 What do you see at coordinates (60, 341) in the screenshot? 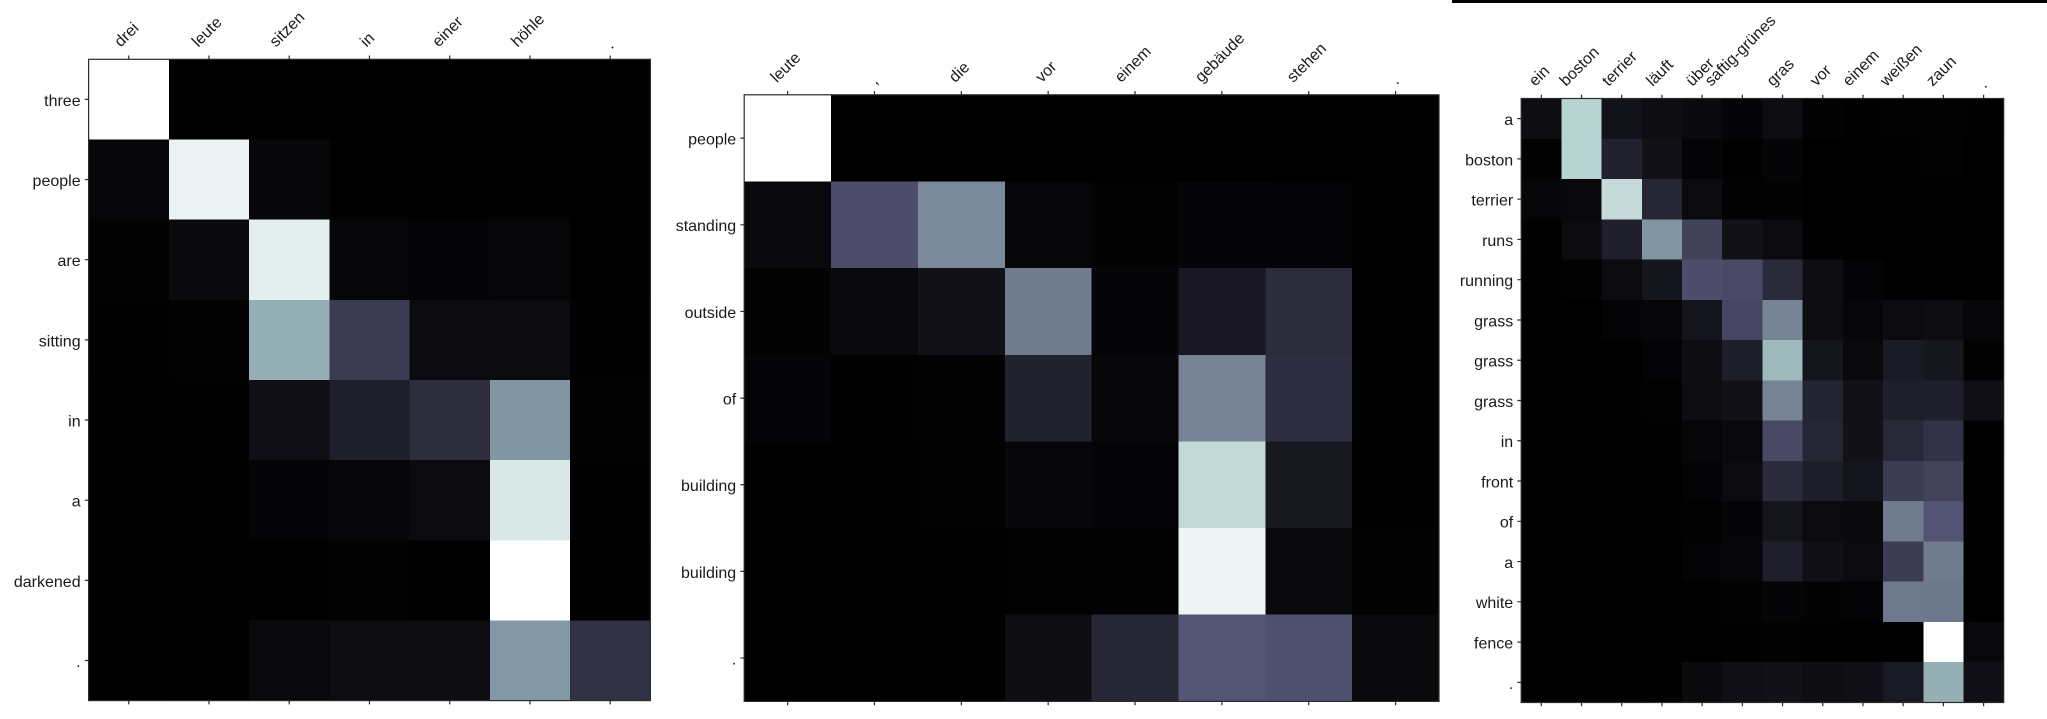
I see `svg-text: sitting` at bounding box center [60, 341].